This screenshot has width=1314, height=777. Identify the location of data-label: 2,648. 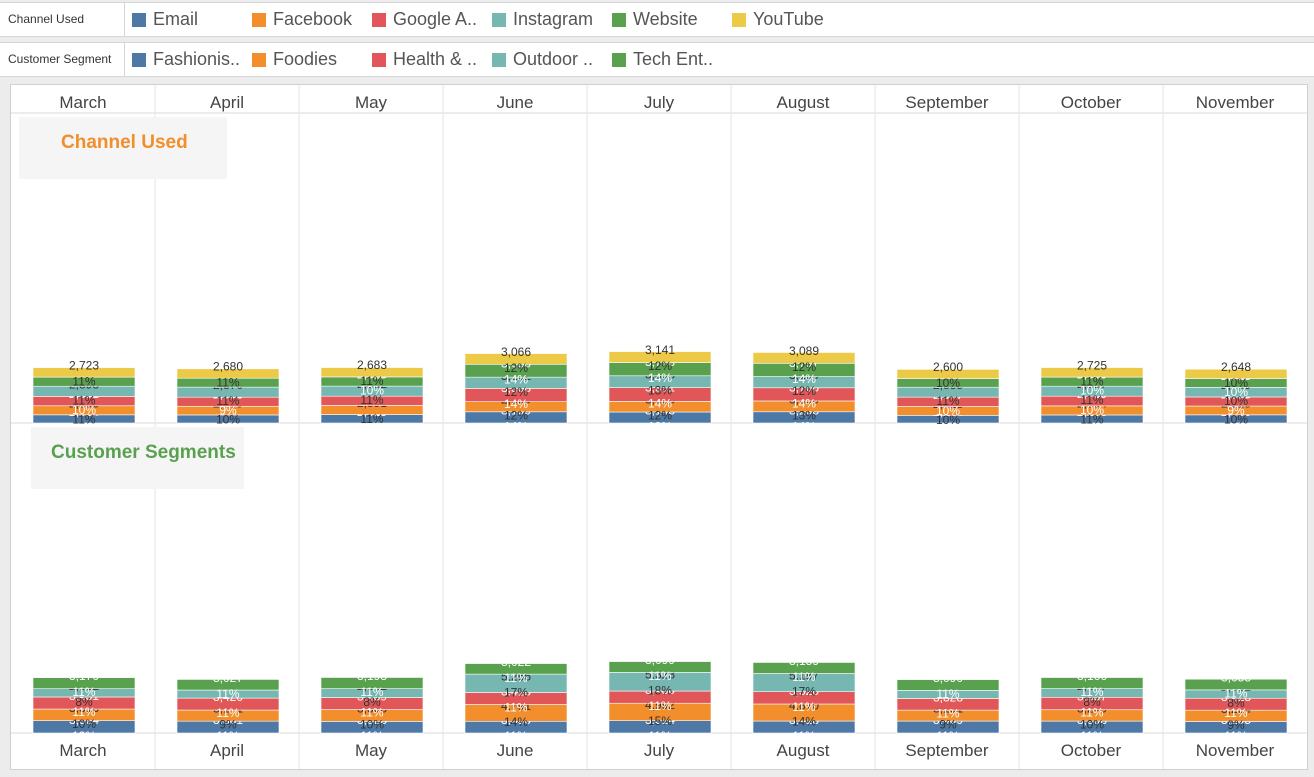
(1236, 367).